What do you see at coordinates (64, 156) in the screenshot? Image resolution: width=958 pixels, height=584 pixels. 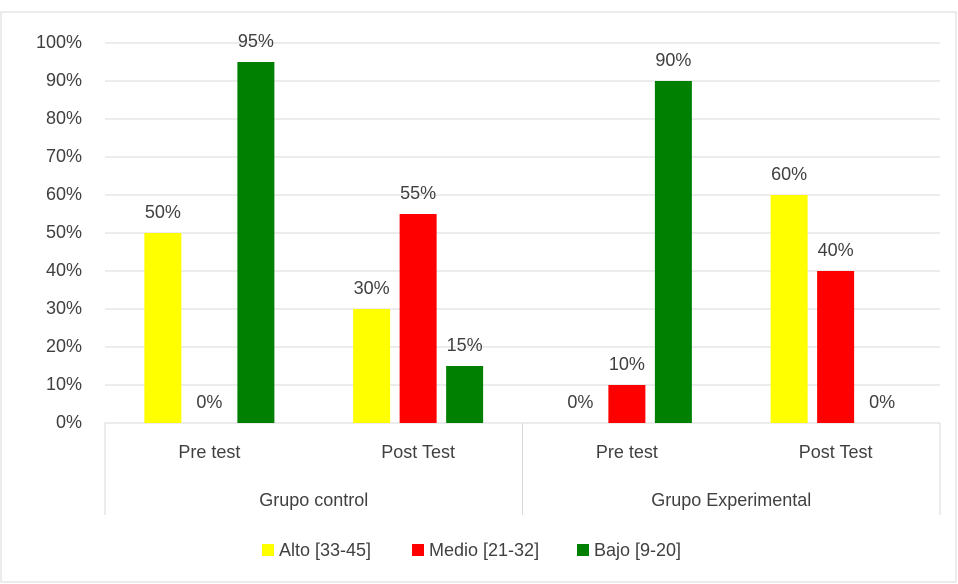 I see `y-tick-label: 70%` at bounding box center [64, 156].